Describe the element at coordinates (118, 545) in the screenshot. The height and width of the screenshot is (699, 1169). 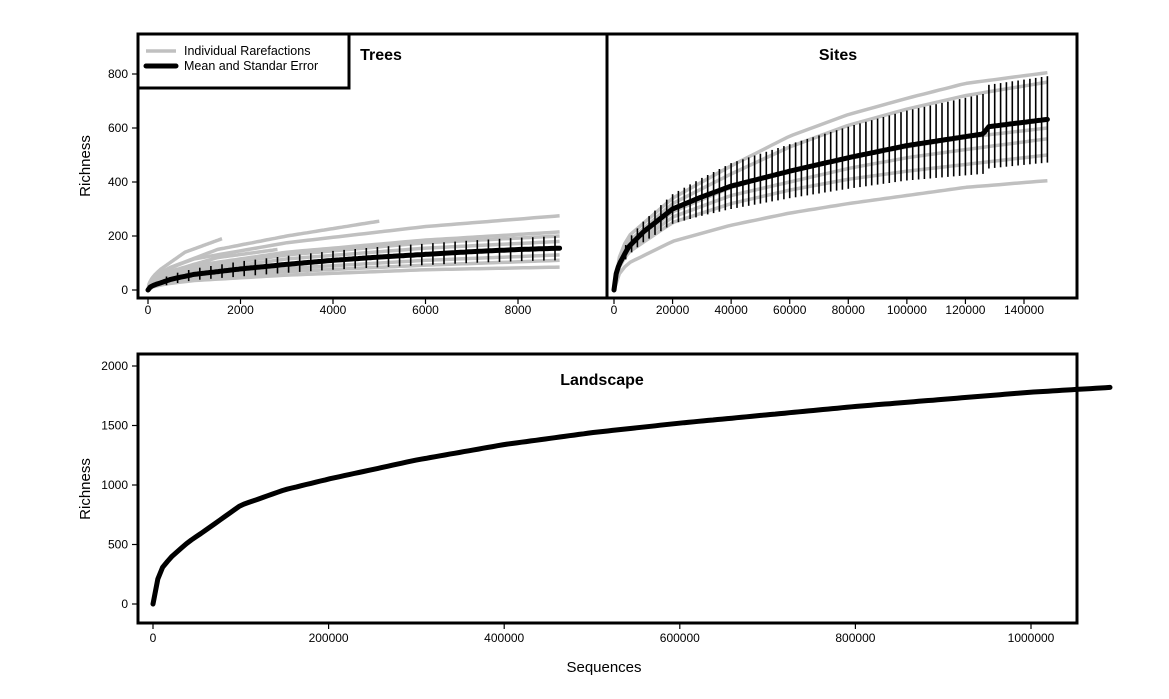
I see `y-tick-label: 500` at that location.